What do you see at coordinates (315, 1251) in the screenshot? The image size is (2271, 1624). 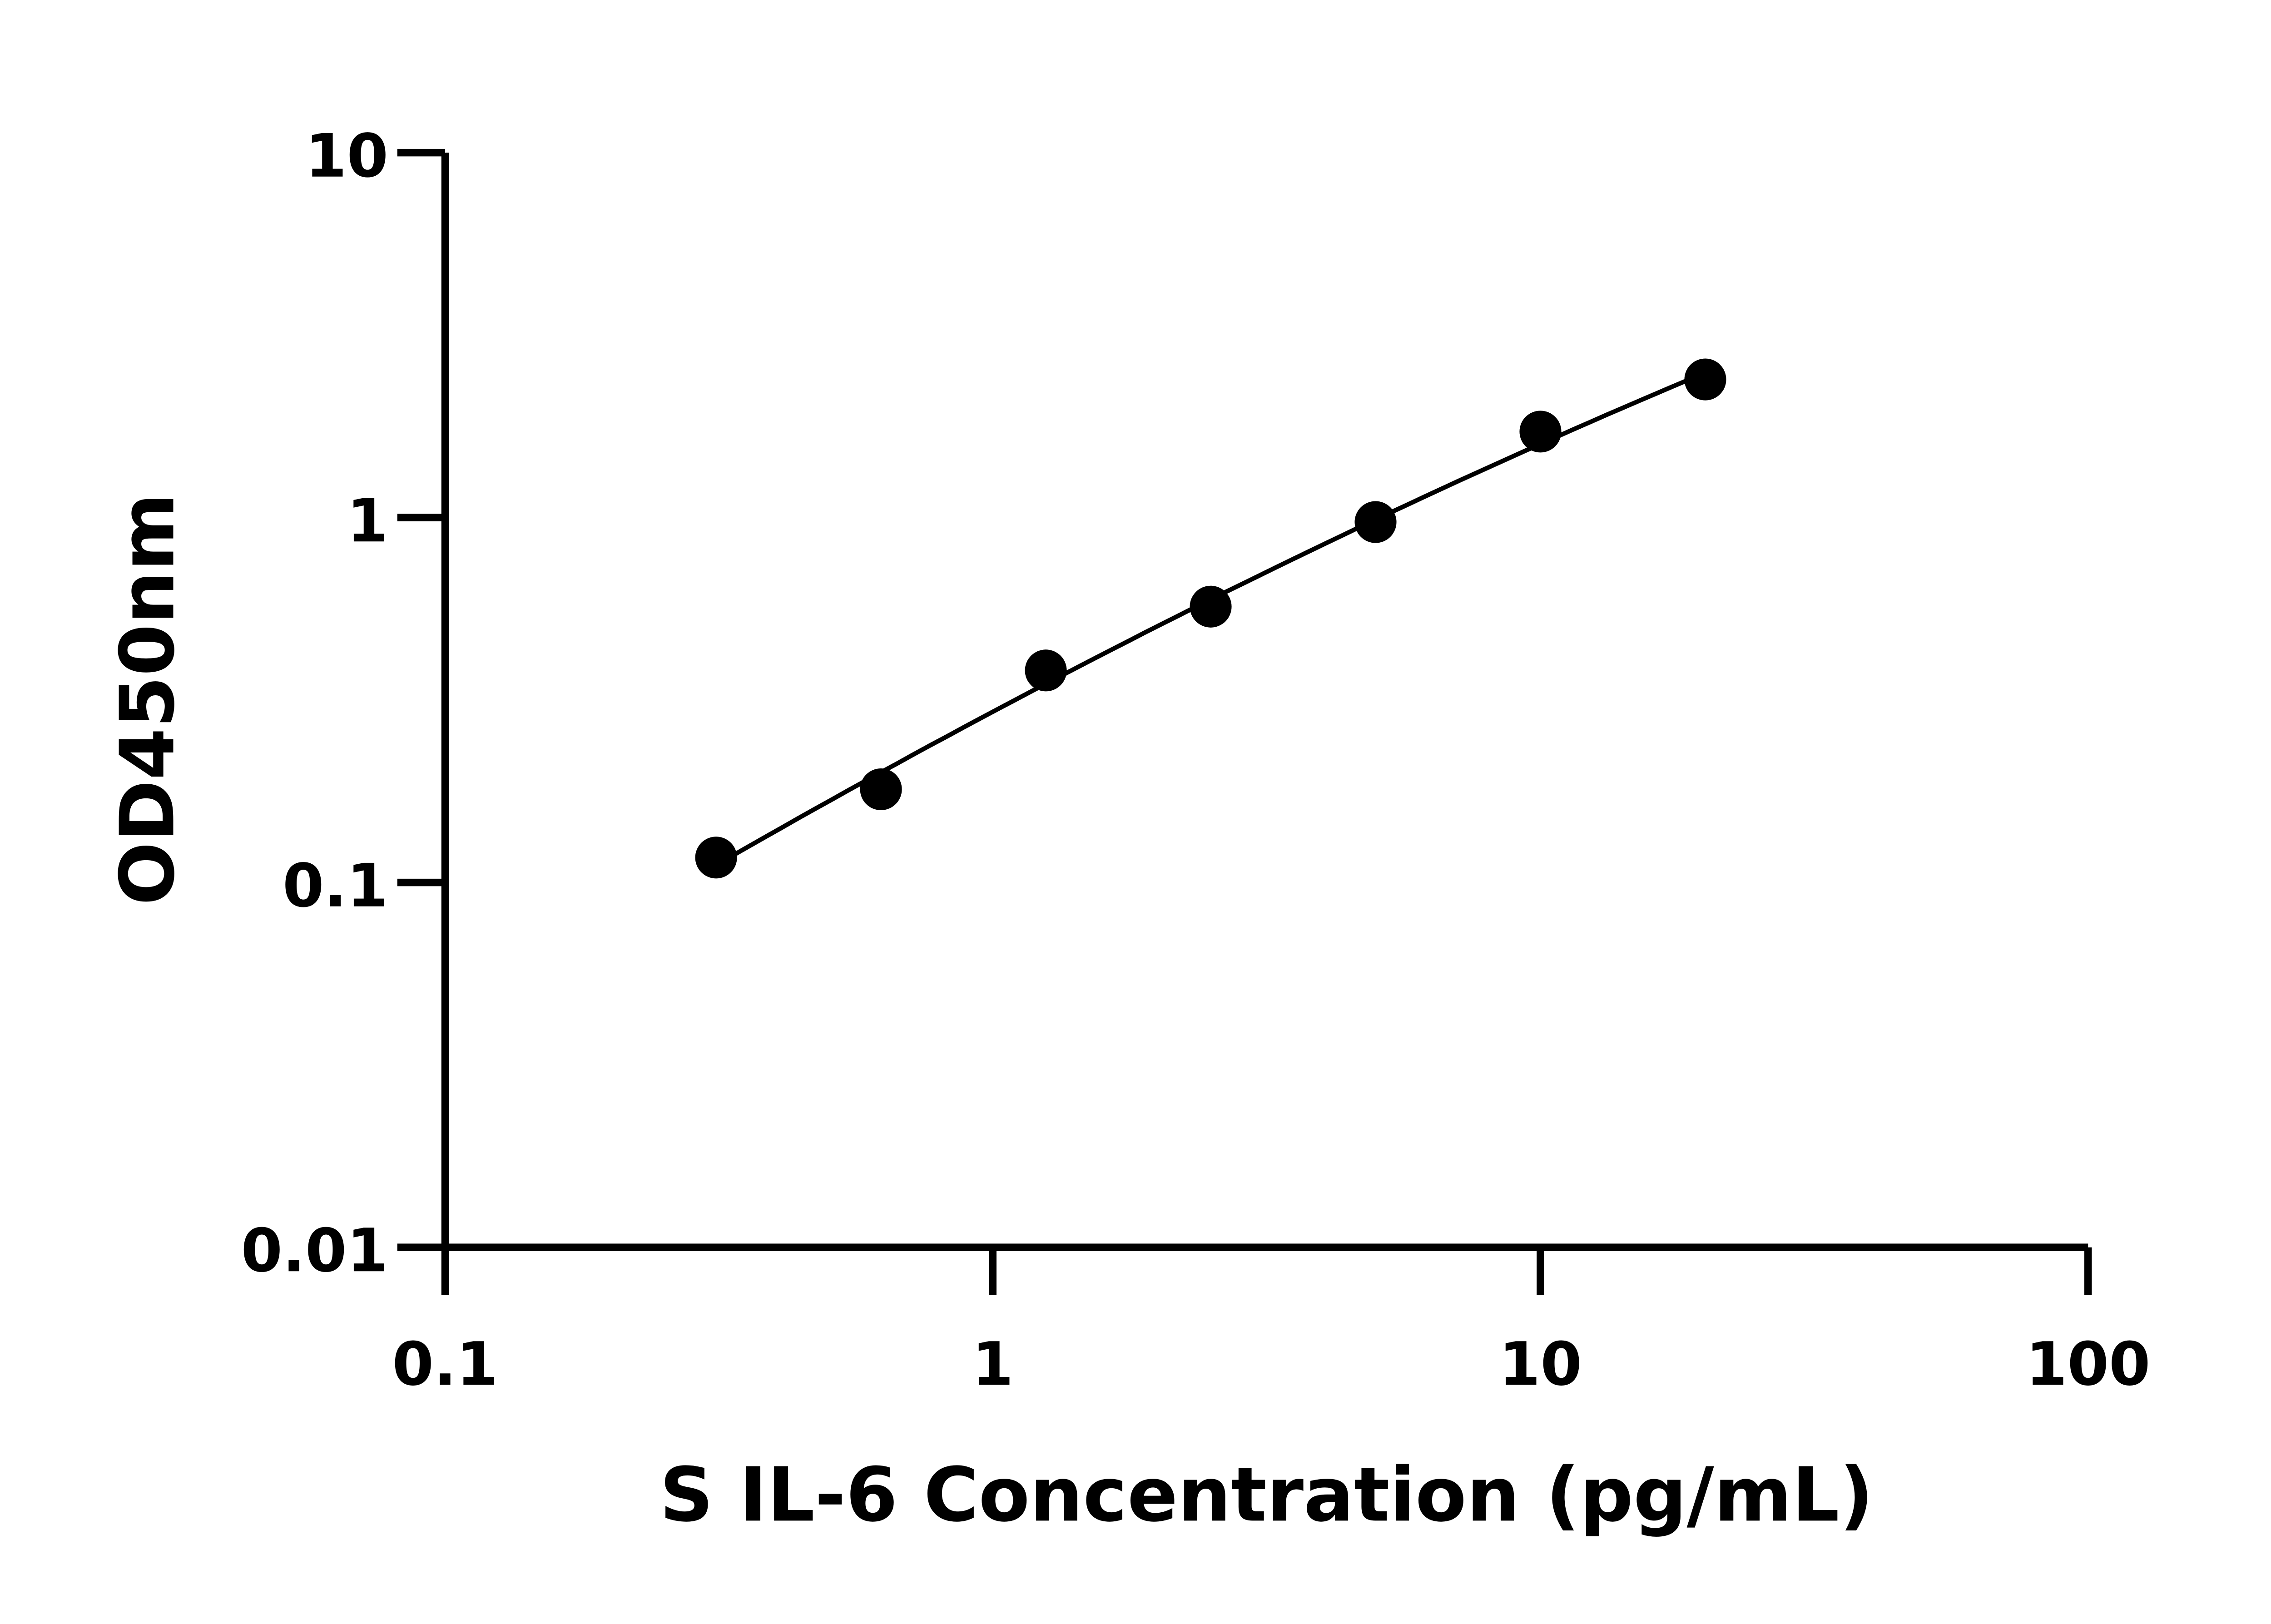 I see `y-tick-label: 0.01` at bounding box center [315, 1251].